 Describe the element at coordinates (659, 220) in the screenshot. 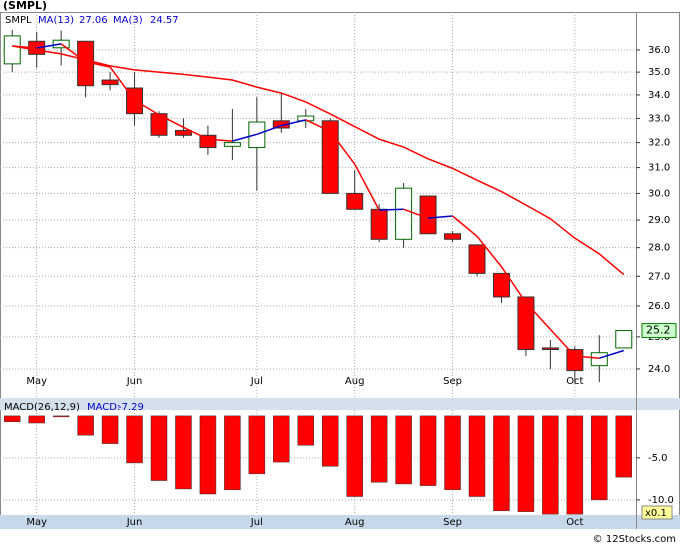

I see `y-tick-label: 29.0` at that location.